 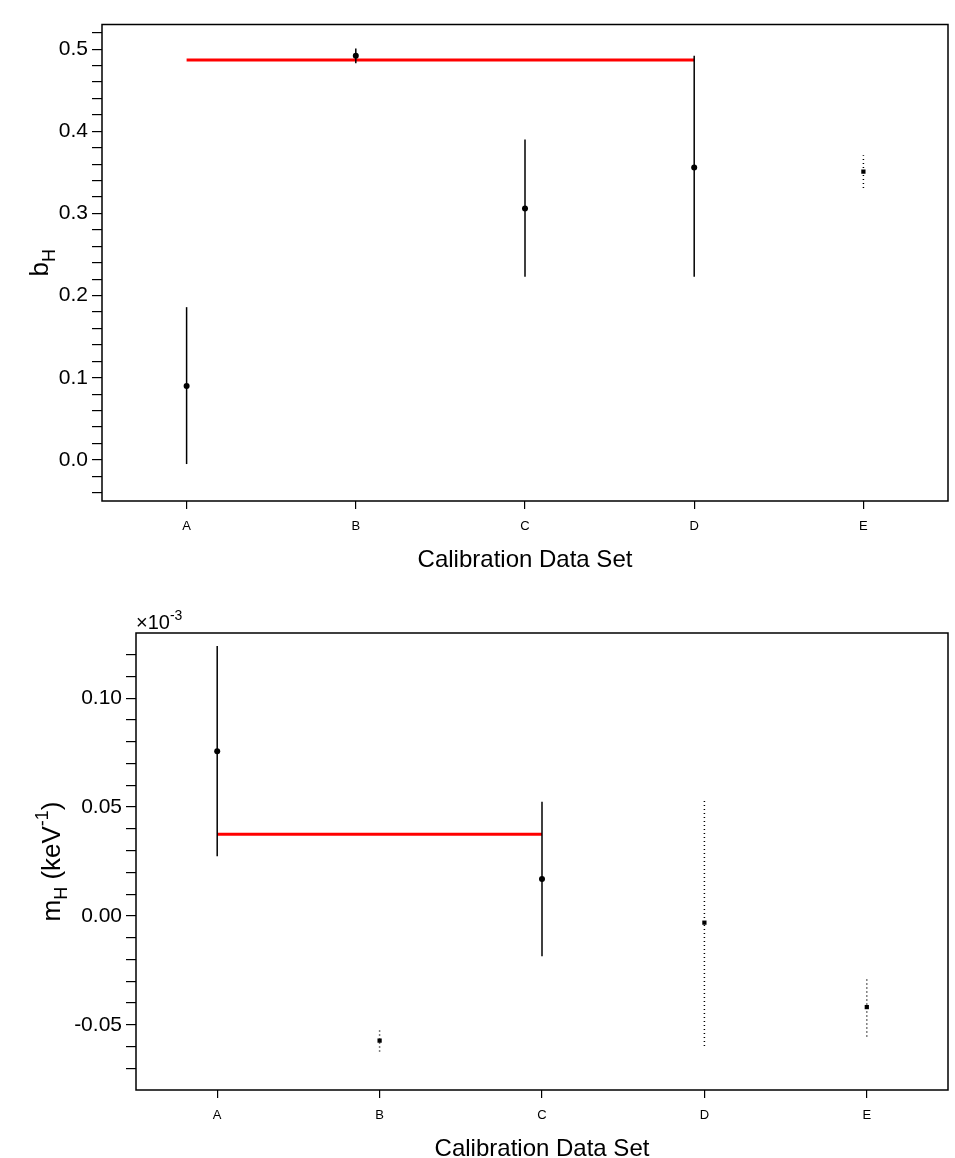 I want to click on y-tick-label: 0.2, so click(x=73, y=294).